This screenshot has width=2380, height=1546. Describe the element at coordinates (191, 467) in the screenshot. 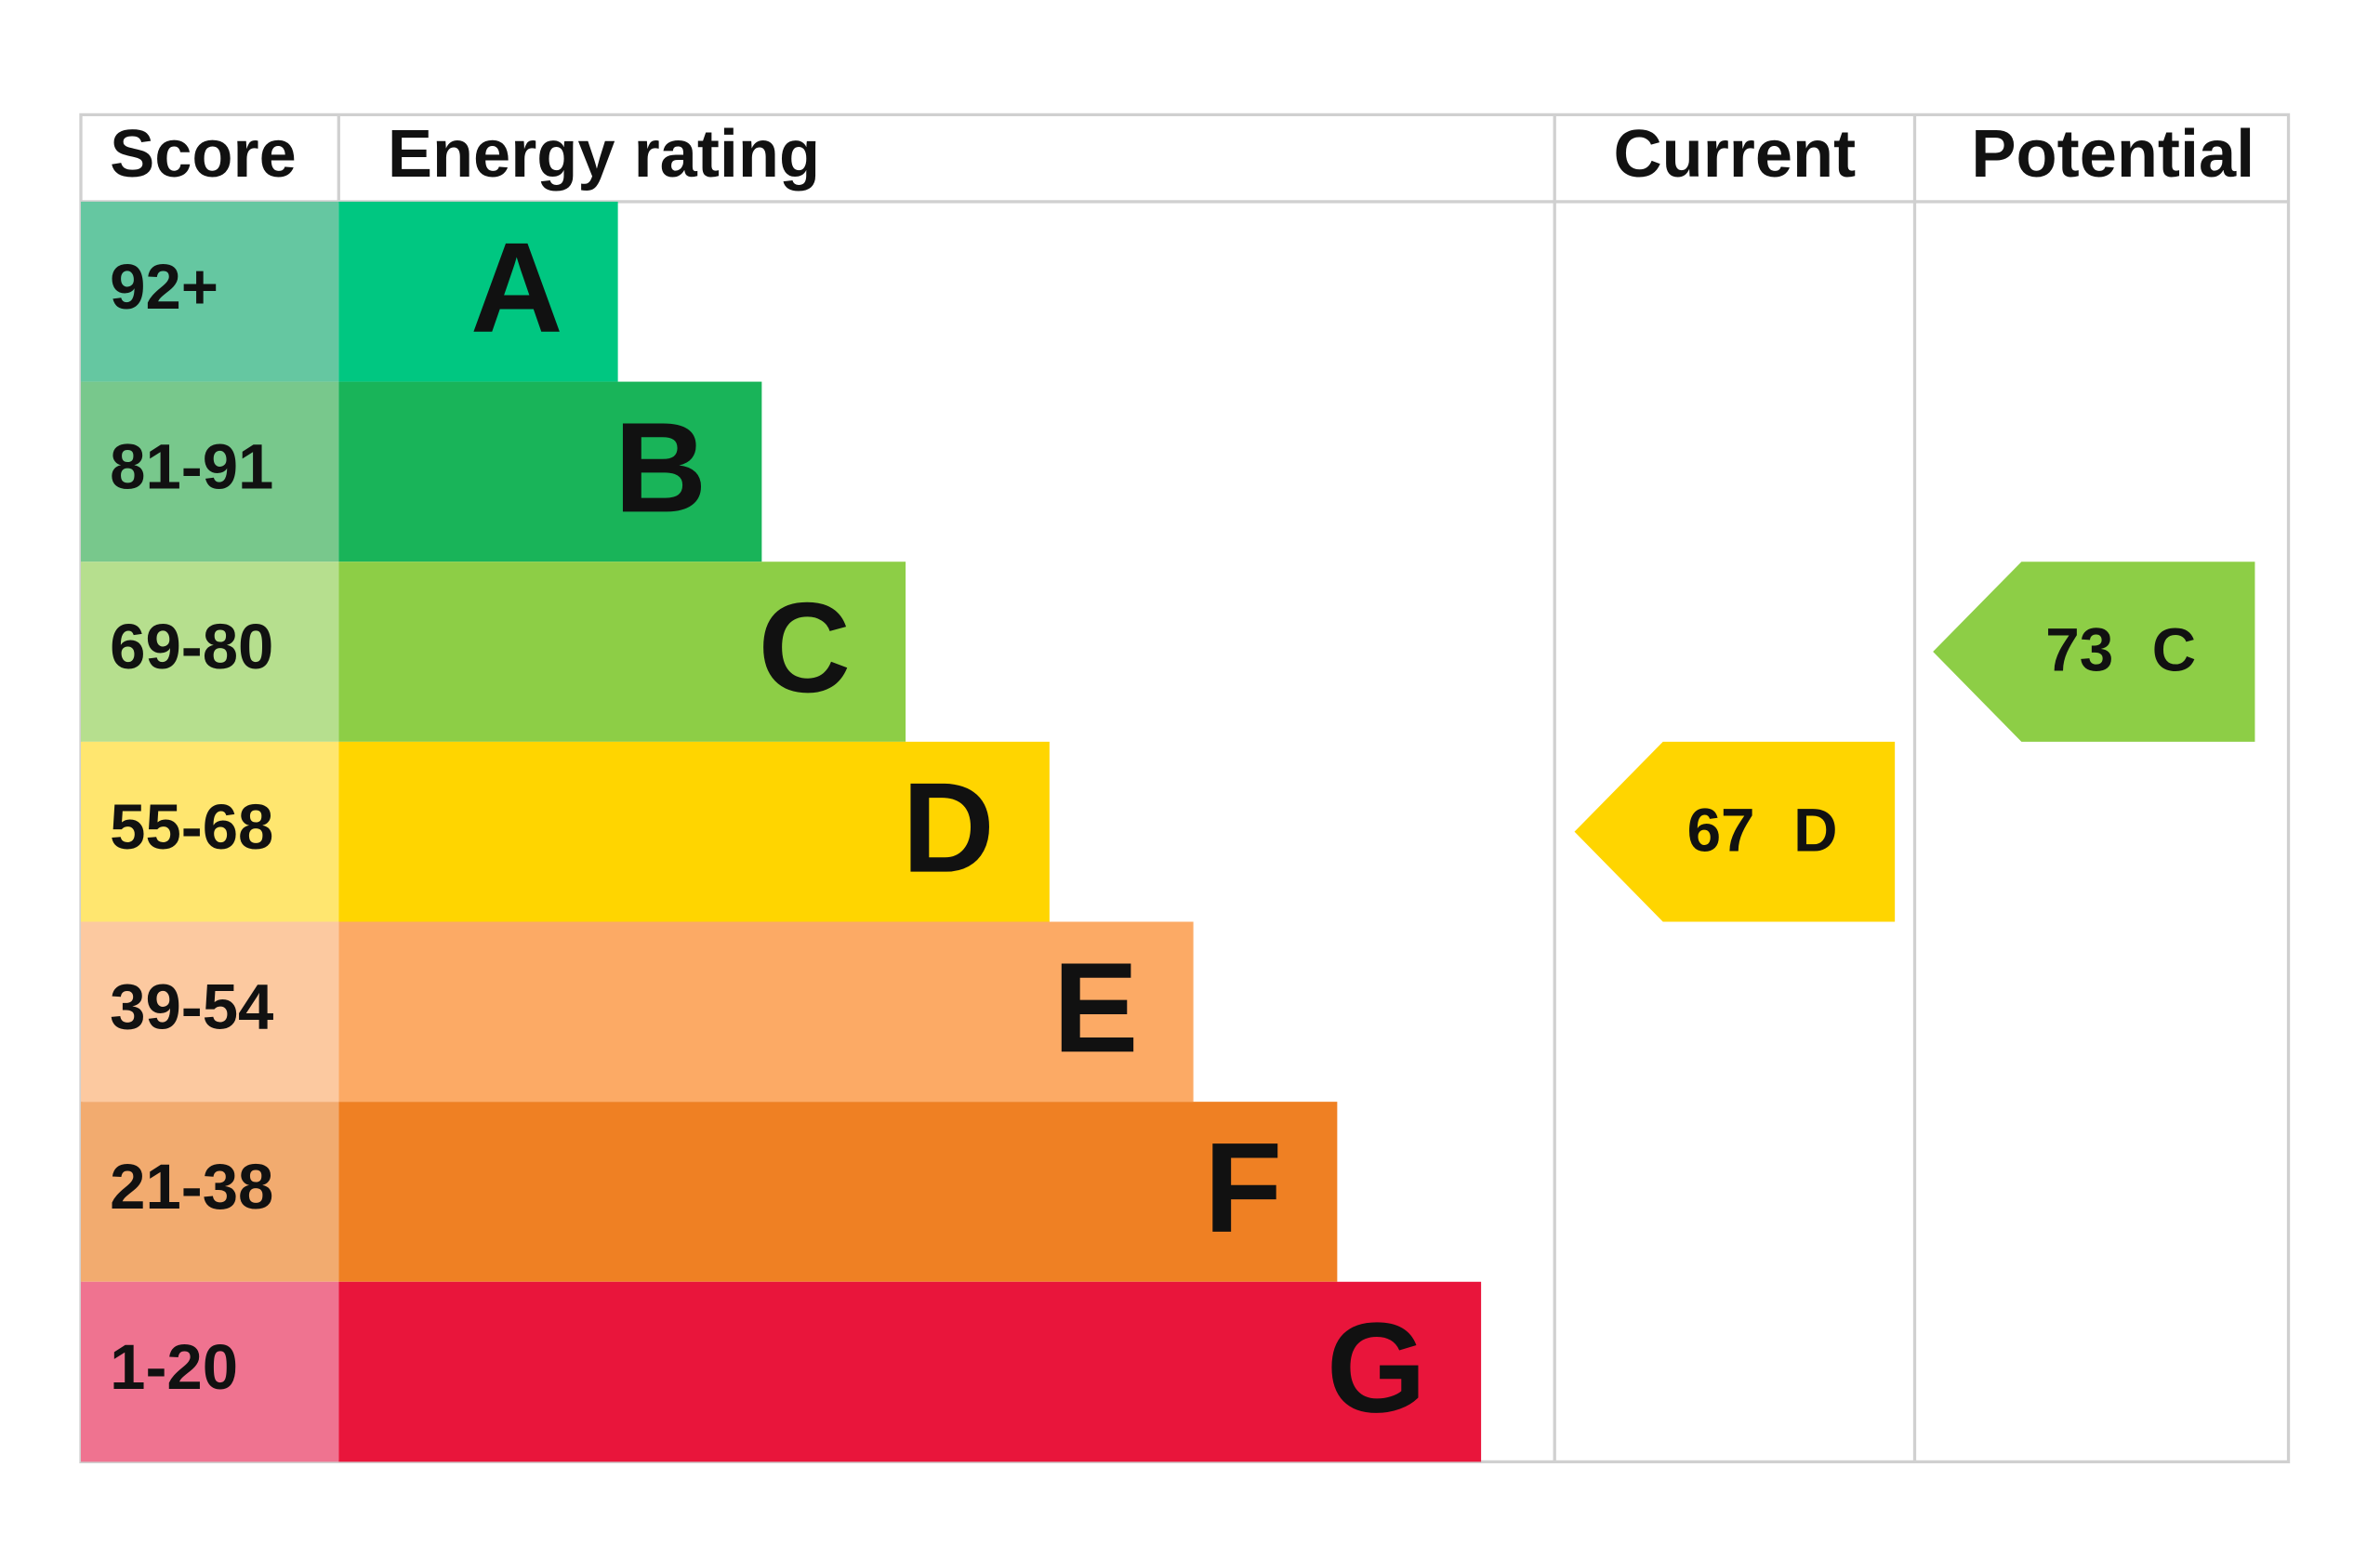

I see `score-label: 81-91` at that location.